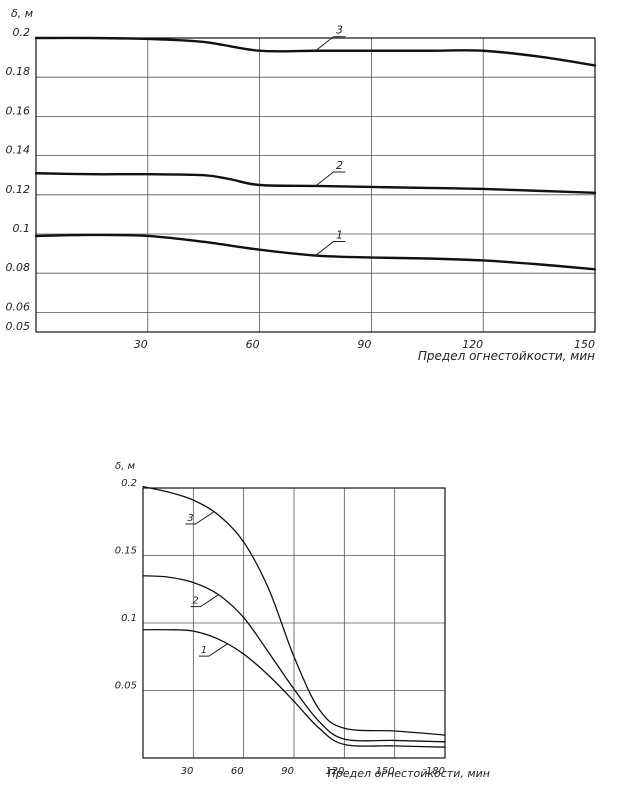  What do you see at coordinates (18, 306) in the screenshot?
I see `y-tick-label: 0.06` at bounding box center [18, 306].